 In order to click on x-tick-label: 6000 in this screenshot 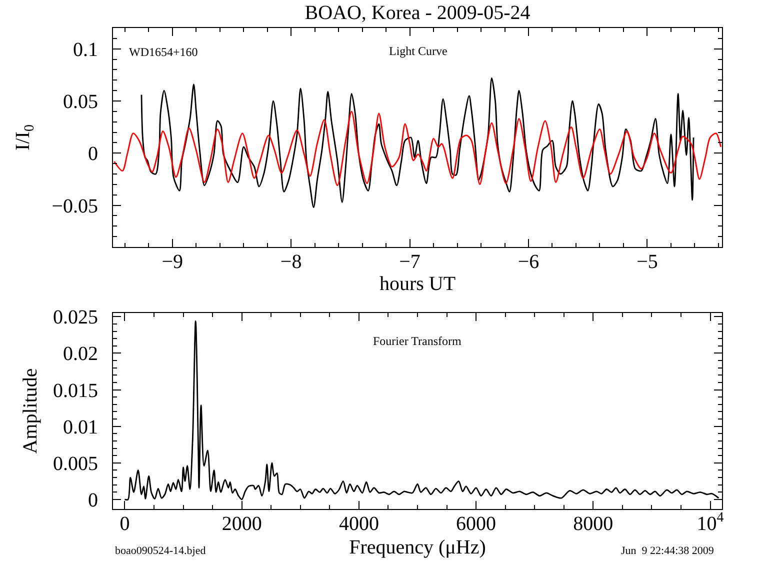, I will do `click(476, 524)`.